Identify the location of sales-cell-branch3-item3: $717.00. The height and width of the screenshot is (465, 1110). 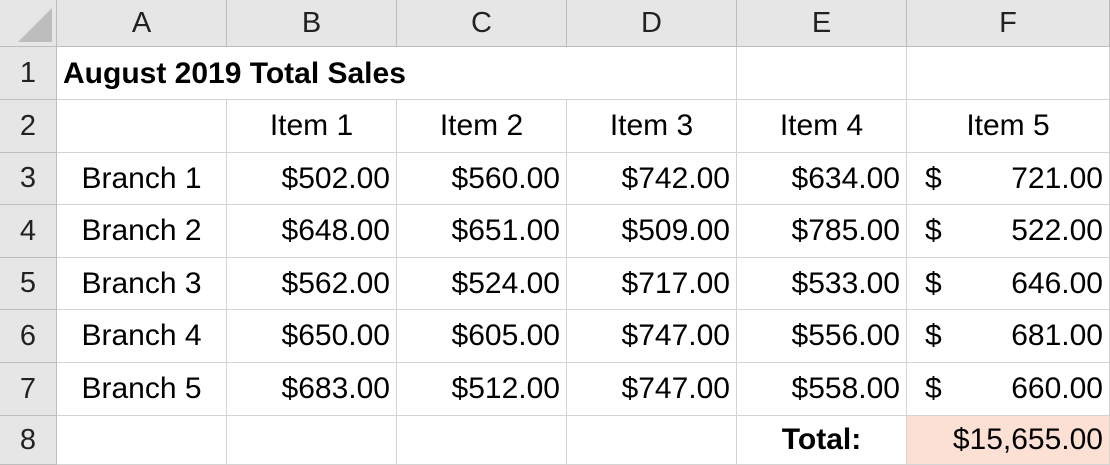
(652, 284).